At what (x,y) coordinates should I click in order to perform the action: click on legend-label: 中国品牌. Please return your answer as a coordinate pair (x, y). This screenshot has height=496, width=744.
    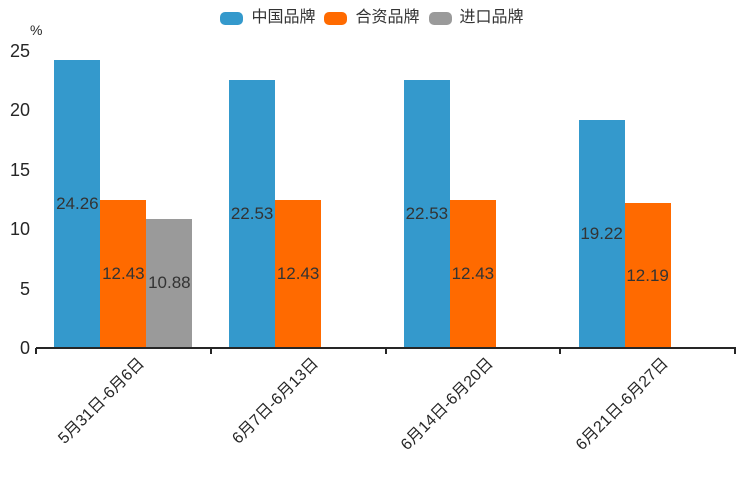
    Looking at the image, I should click on (283, 17).